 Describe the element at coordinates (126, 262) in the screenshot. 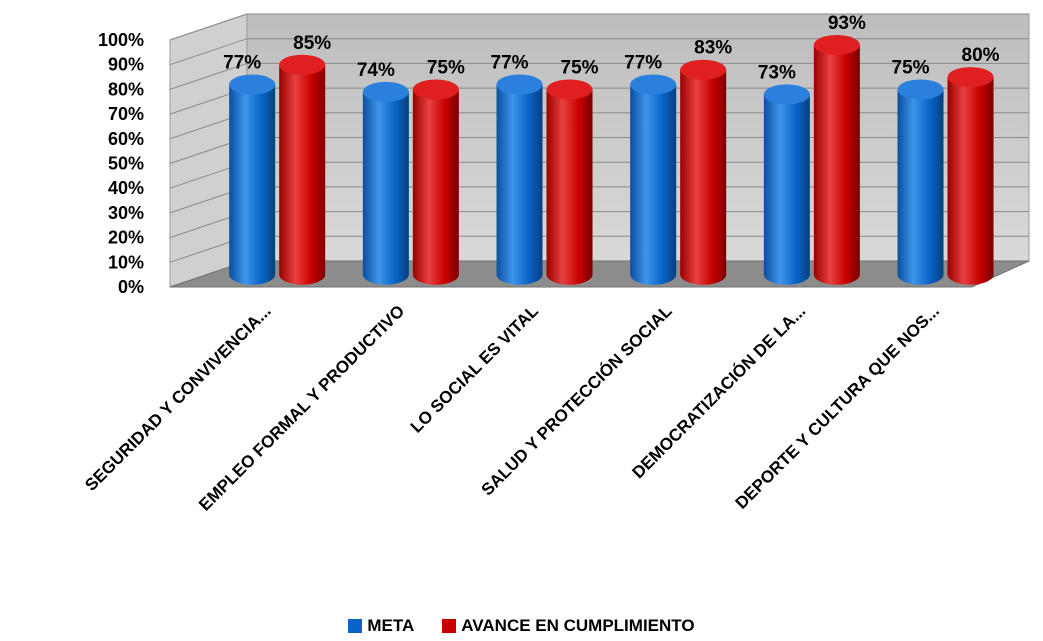

I see `y-tick-label: 10%` at that location.